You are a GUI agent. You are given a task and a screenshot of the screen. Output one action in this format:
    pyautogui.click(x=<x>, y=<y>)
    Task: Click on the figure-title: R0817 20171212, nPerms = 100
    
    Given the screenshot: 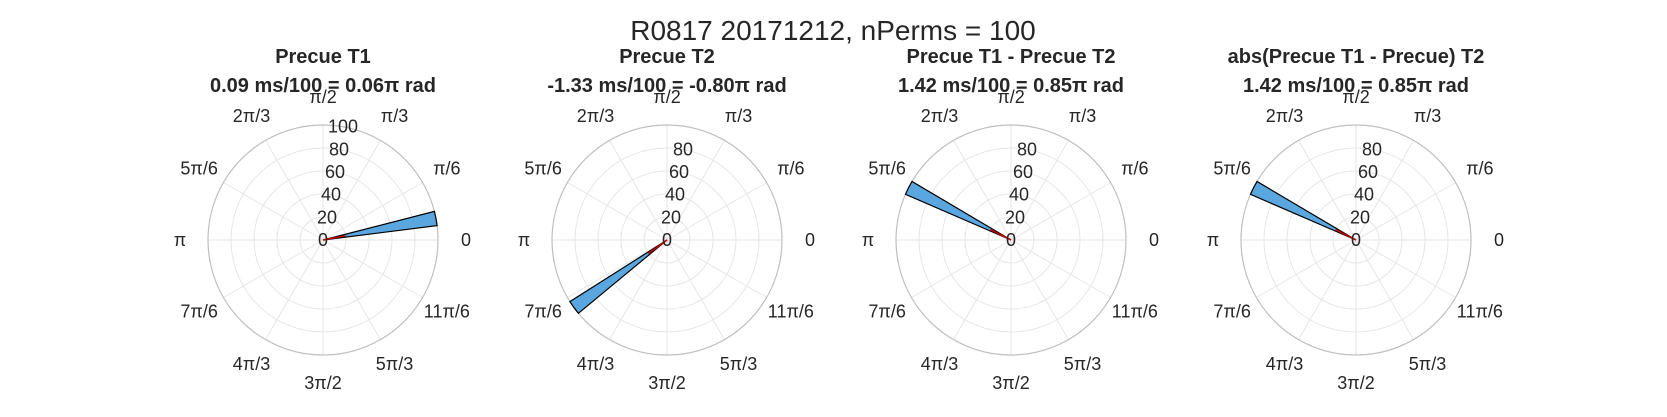 What is the action you would take?
    pyautogui.click(x=833, y=30)
    